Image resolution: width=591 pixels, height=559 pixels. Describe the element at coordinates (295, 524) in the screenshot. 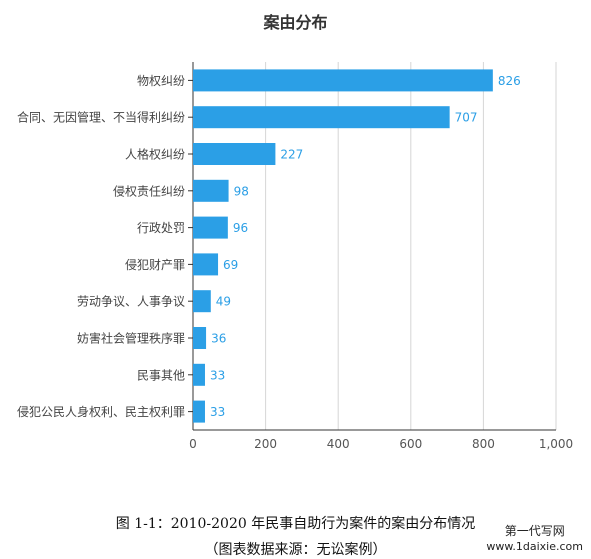

I see `figure-caption: 图 1-1：2010-2020 年民事自助行为案件的案由分布情况` at that location.